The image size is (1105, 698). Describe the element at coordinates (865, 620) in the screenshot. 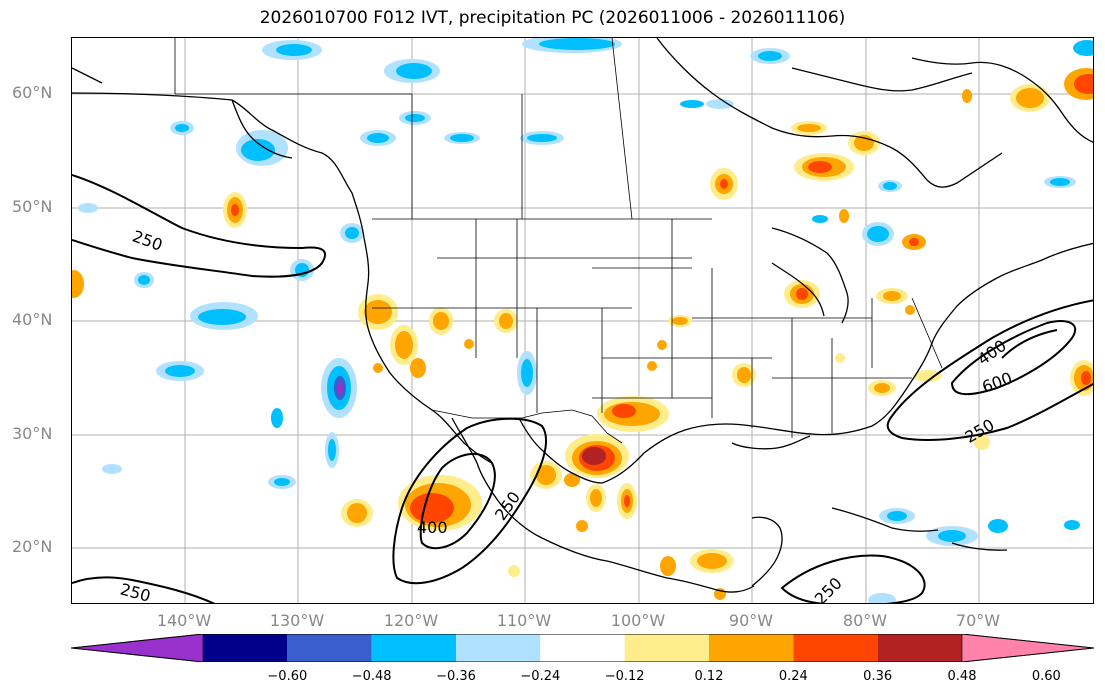

I see `lon-label-80w: 80°W` at that location.